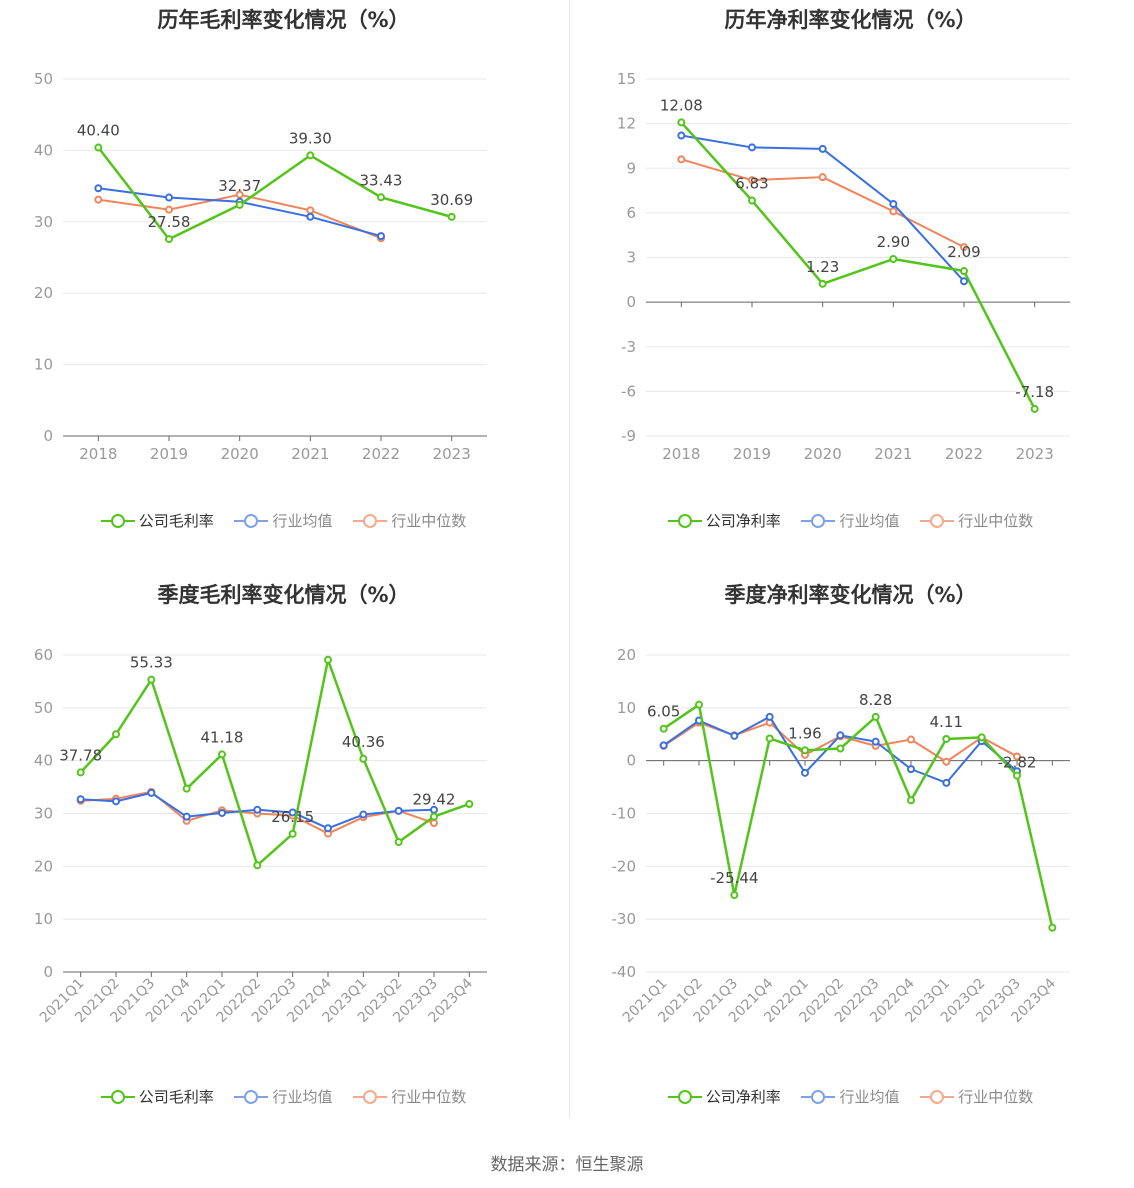 This screenshot has height=1188, width=1134. Describe the element at coordinates (363, 742) in the screenshot. I see `data-label: 40.36` at that location.